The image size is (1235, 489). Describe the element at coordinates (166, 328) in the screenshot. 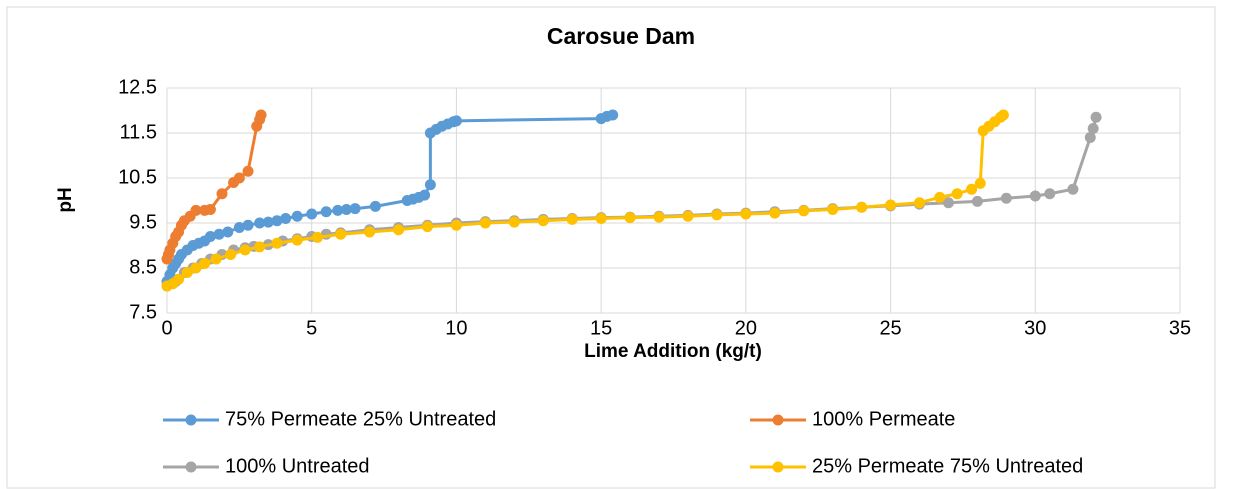

I see `x-tick-label: 0` at that location.